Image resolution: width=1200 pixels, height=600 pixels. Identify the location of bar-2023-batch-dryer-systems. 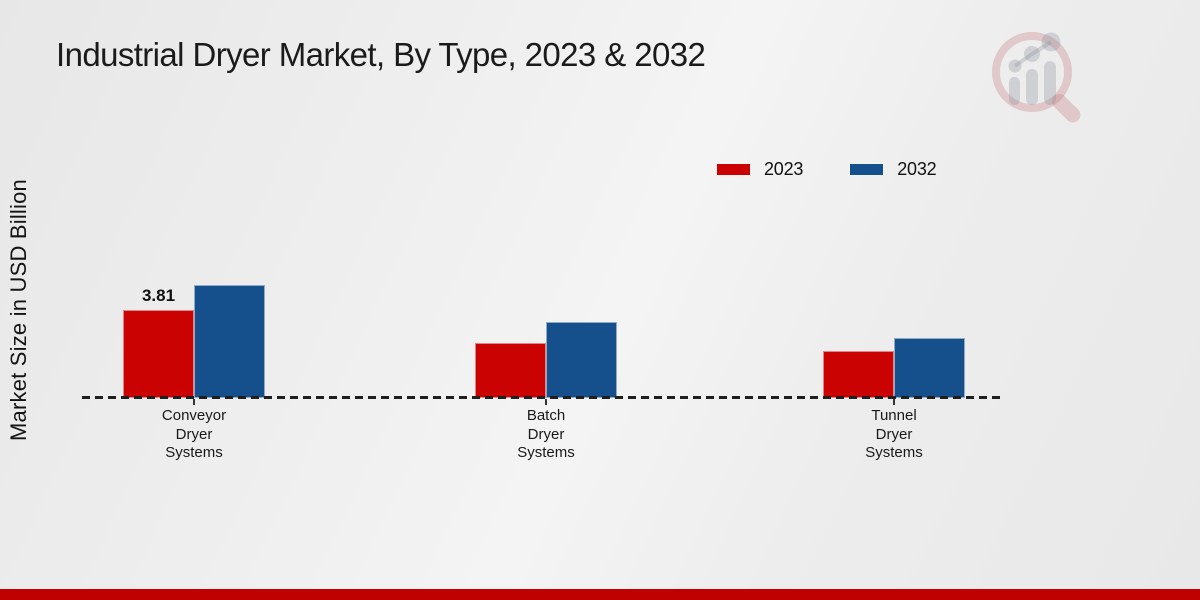
(510, 370).